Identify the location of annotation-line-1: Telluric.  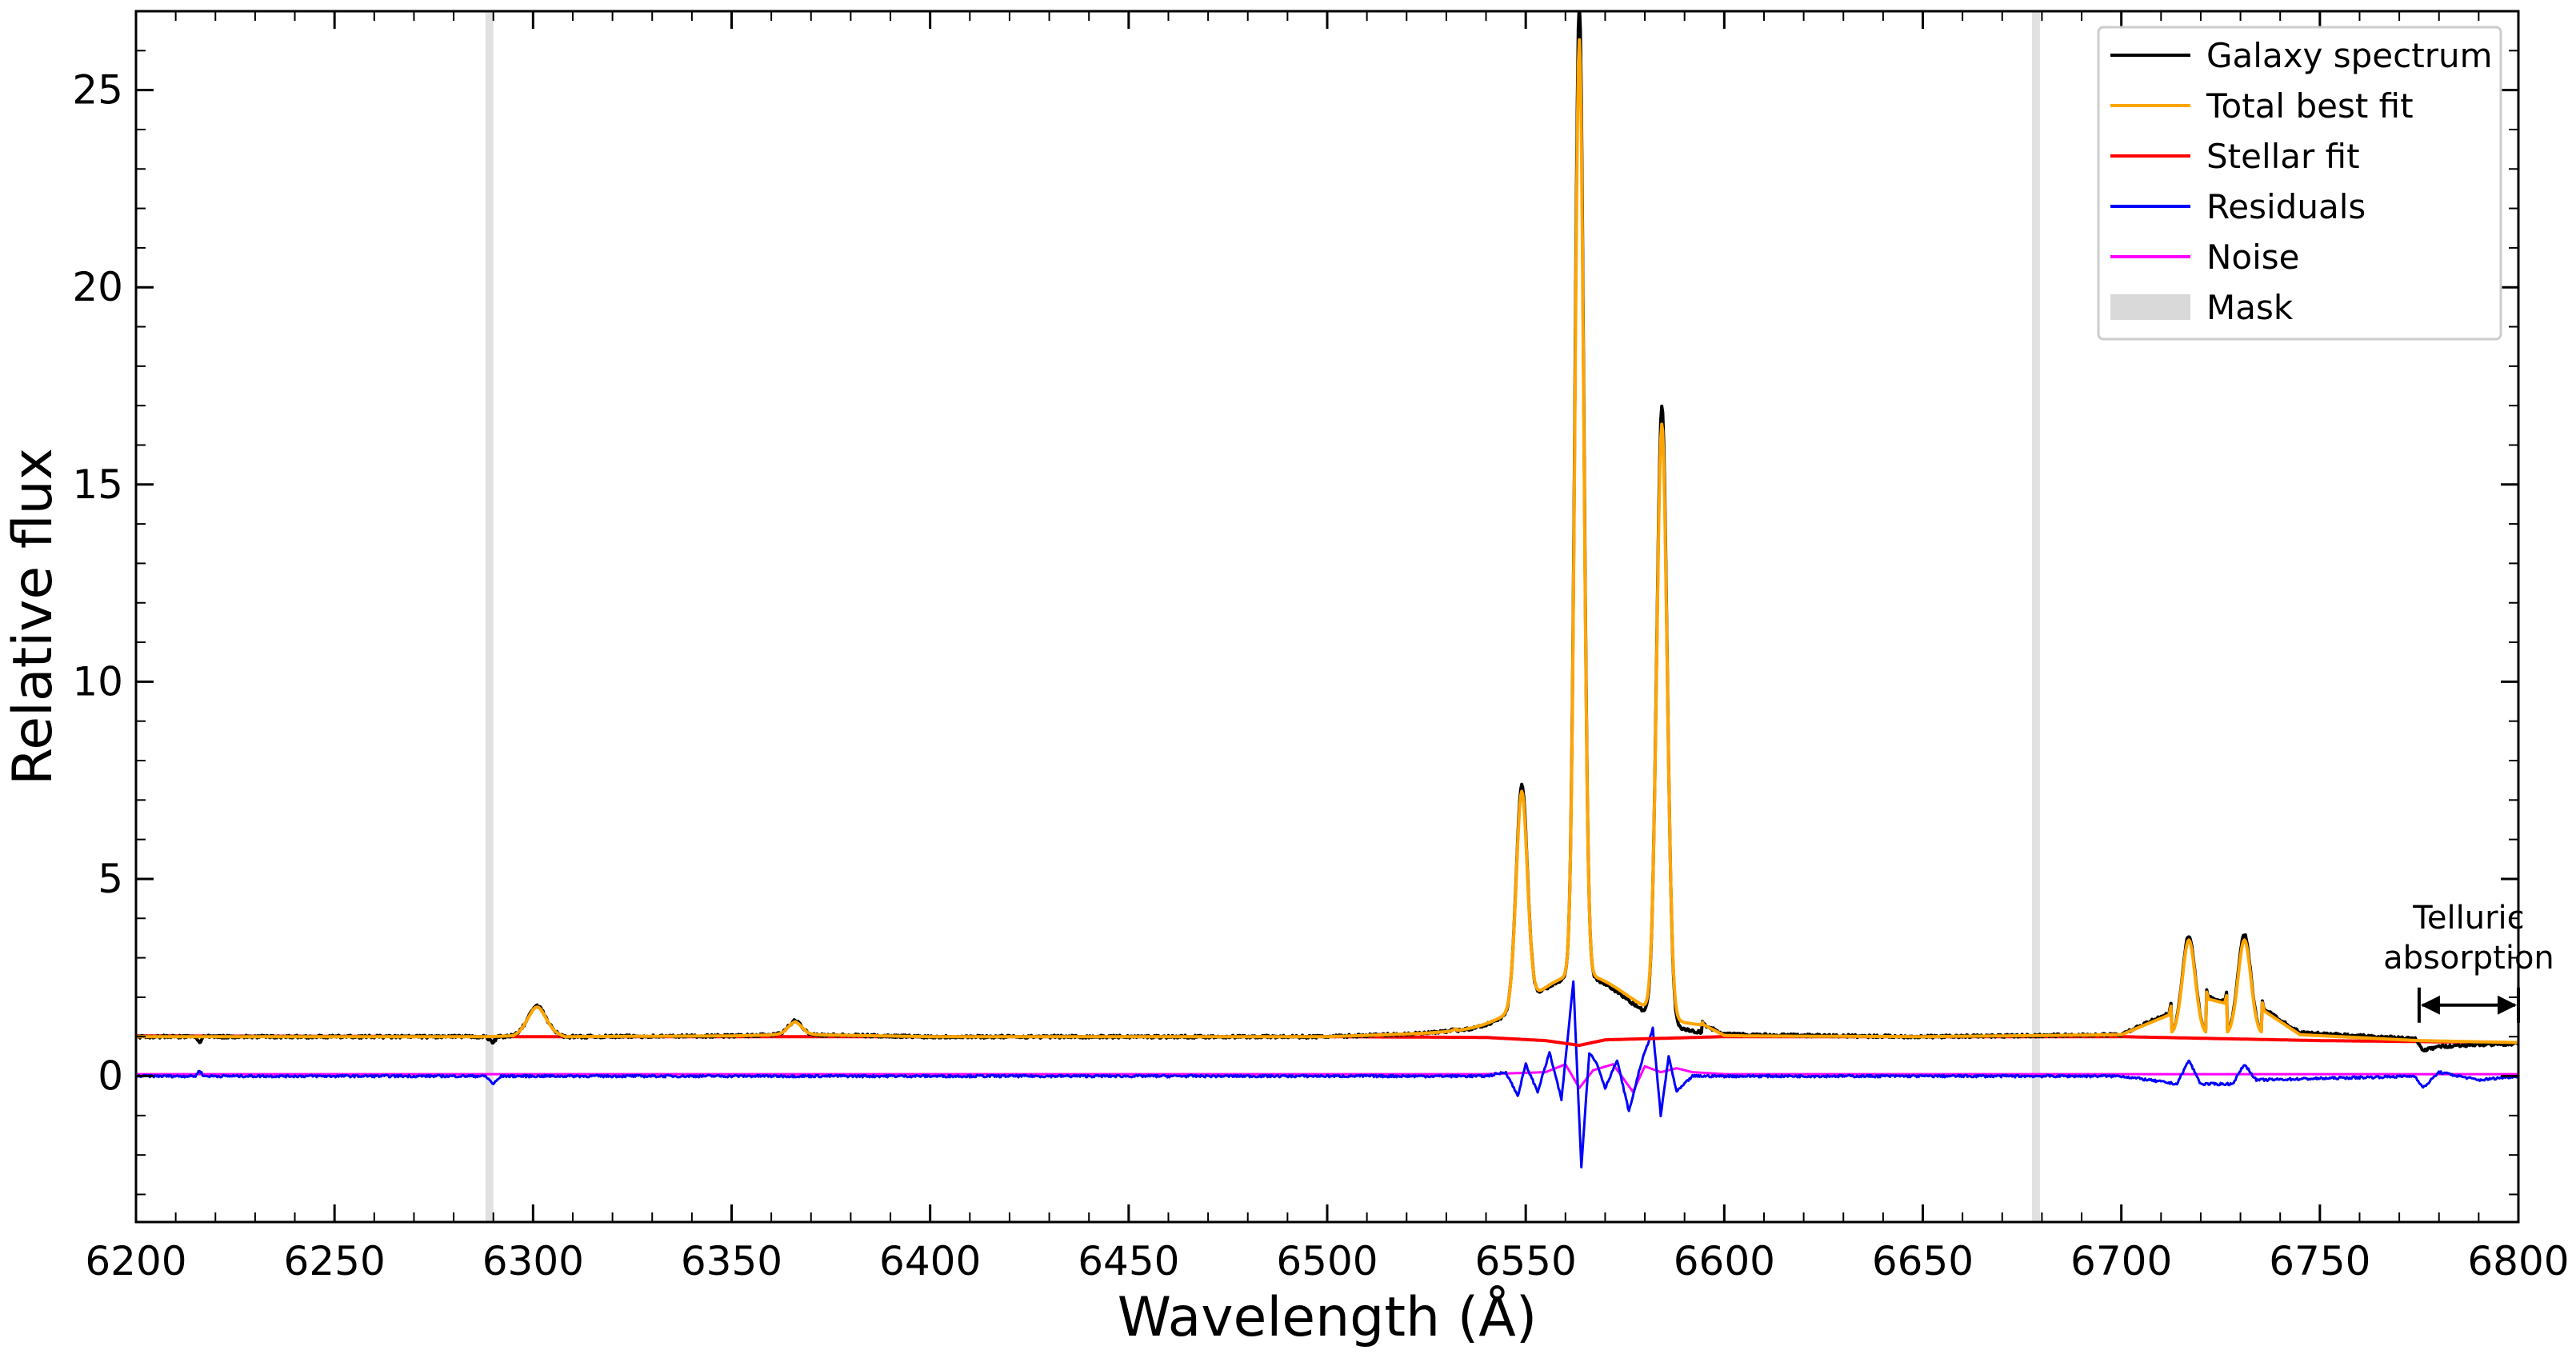
(2468, 918).